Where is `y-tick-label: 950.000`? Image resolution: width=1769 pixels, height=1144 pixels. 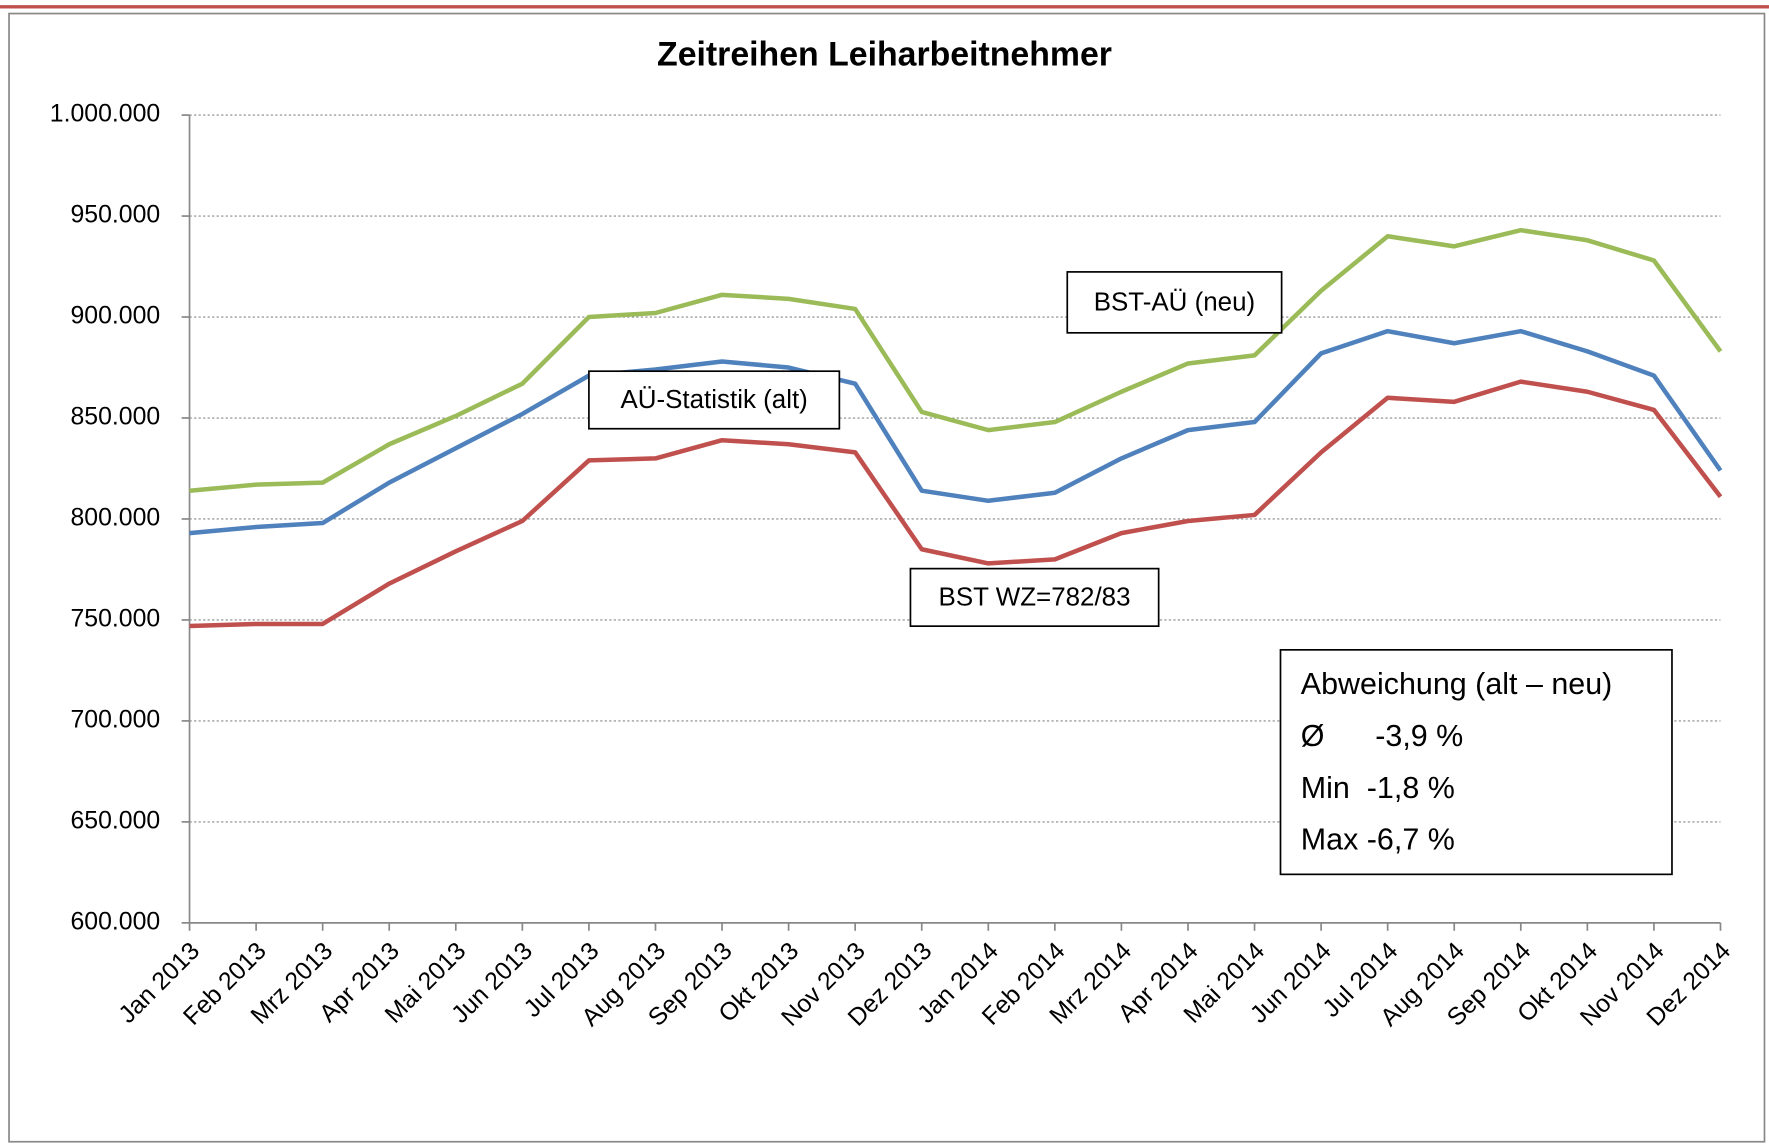
y-tick-label: 950.000 is located at coordinates (115, 215).